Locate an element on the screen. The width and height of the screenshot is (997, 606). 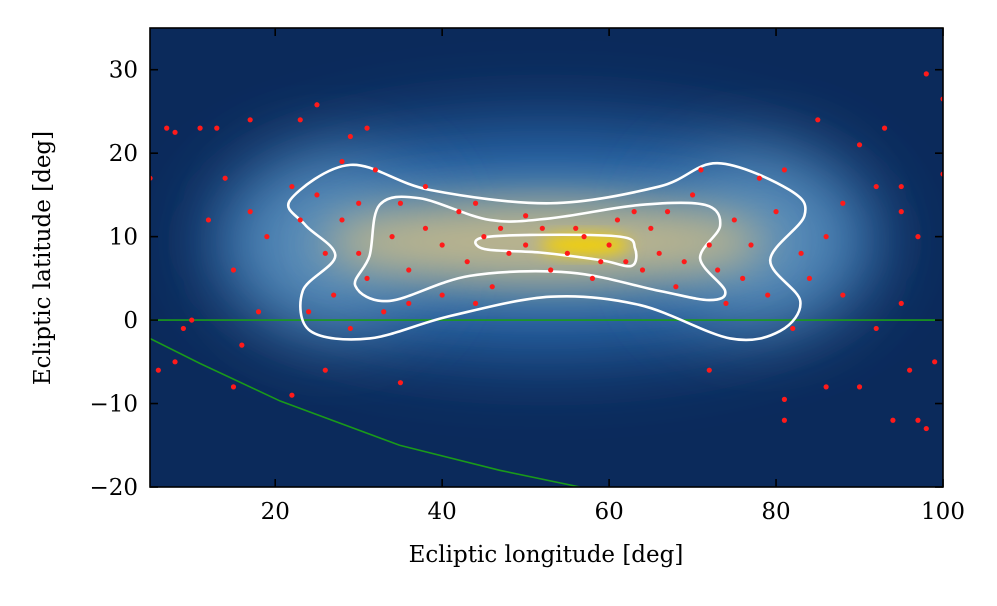
y-tick-label: −10 is located at coordinates (113, 405).